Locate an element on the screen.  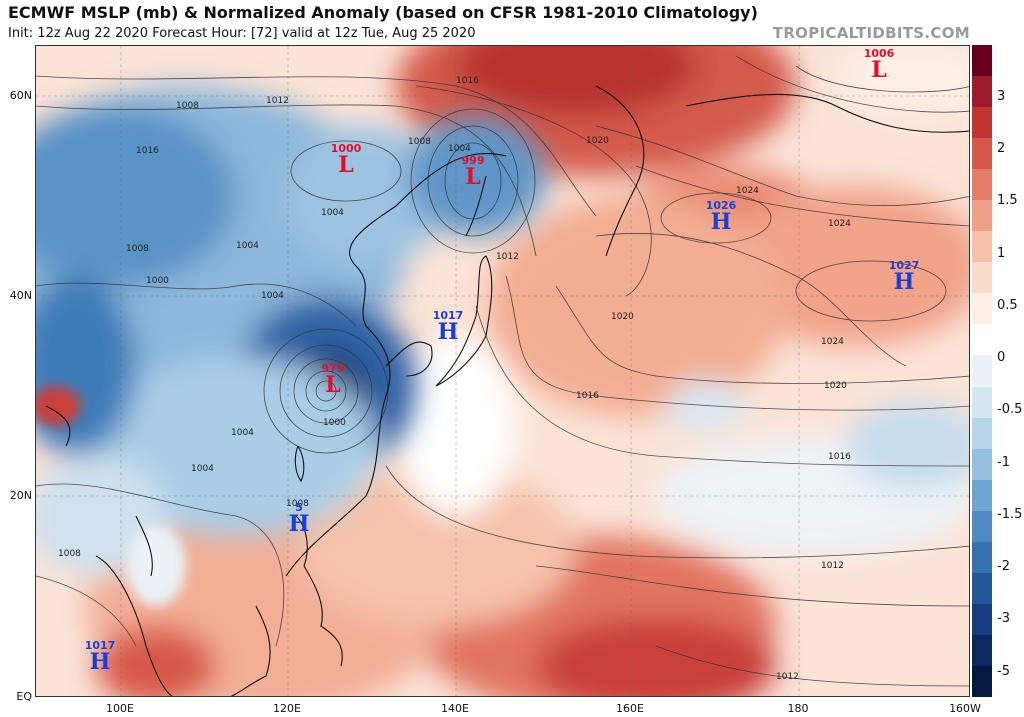
lat-label: 60N is located at coordinates (20, 95).